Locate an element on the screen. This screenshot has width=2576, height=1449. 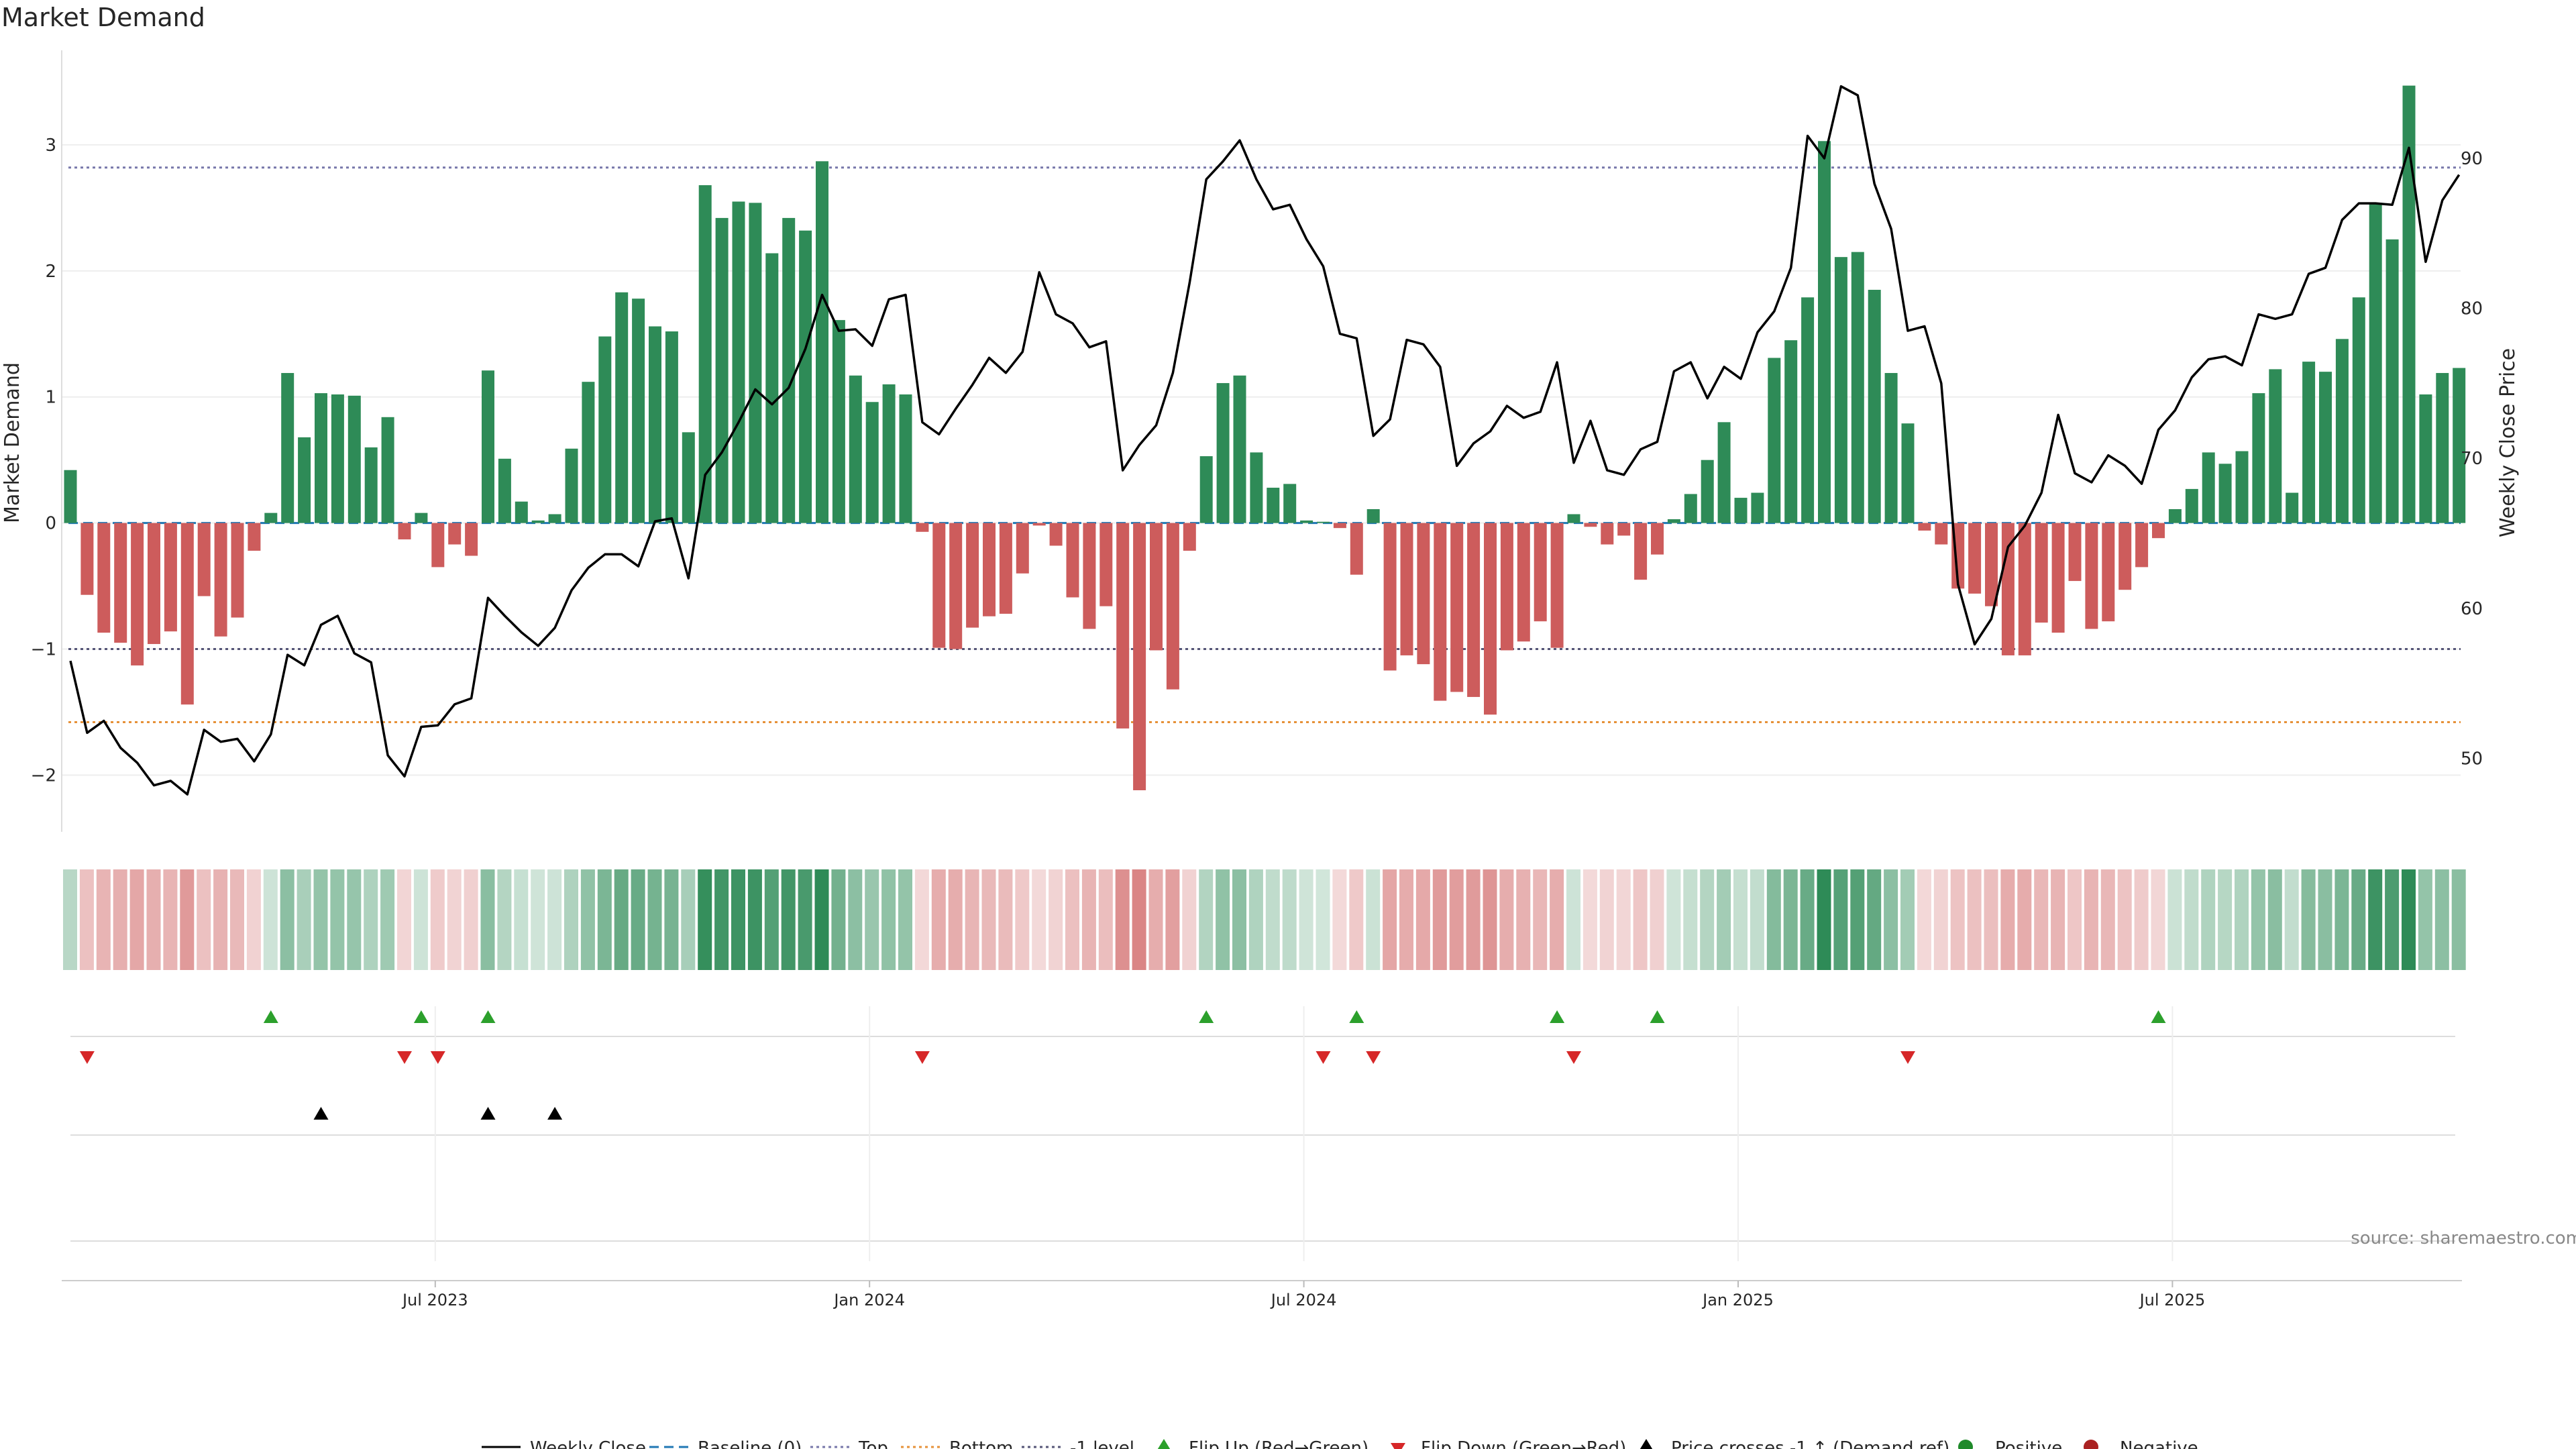
x-tick-label: Jan 2024 is located at coordinates (869, 1300).